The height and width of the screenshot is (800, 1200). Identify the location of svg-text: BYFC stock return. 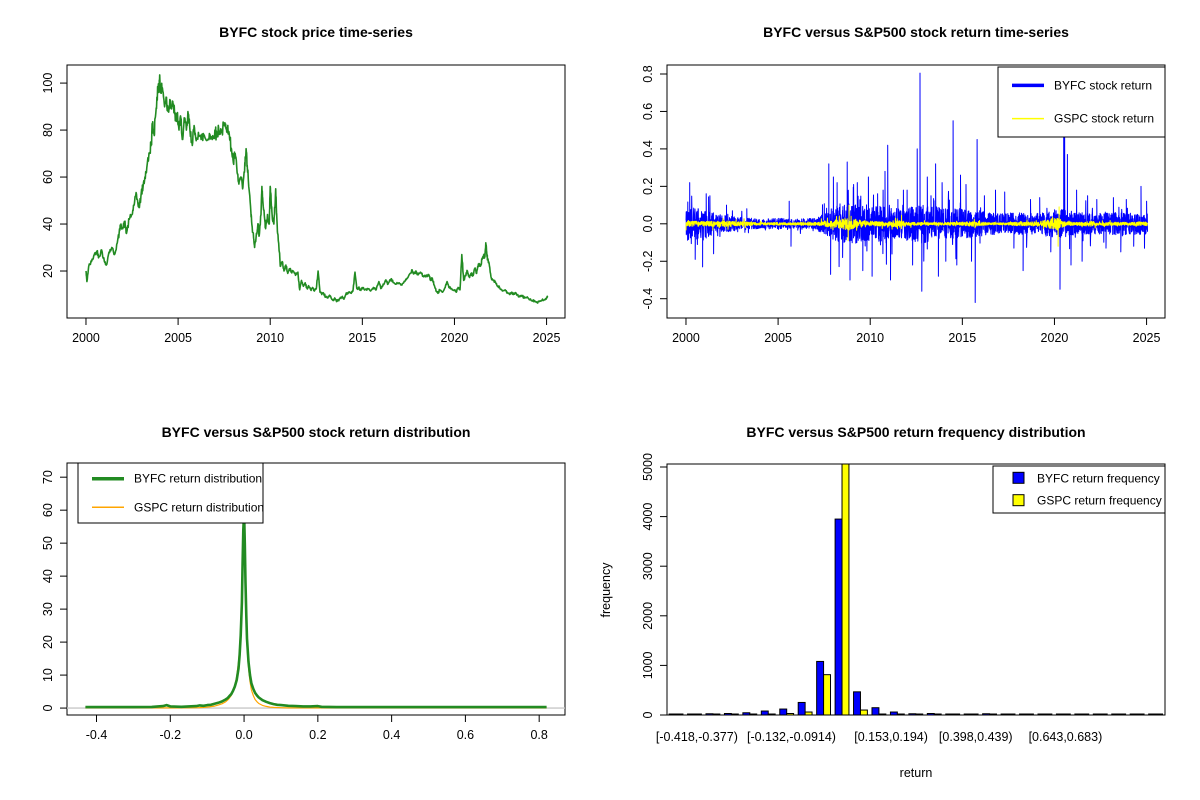
(1103, 85).